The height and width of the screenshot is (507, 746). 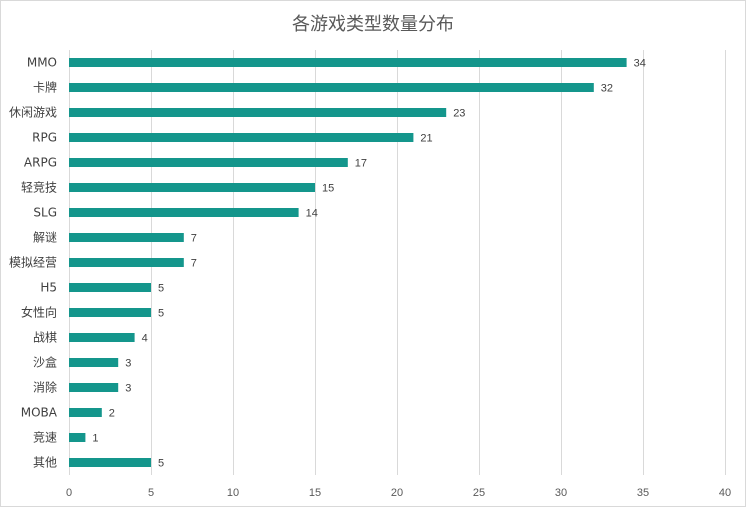 What do you see at coordinates (459, 114) in the screenshot?
I see `data-label: 23` at bounding box center [459, 114].